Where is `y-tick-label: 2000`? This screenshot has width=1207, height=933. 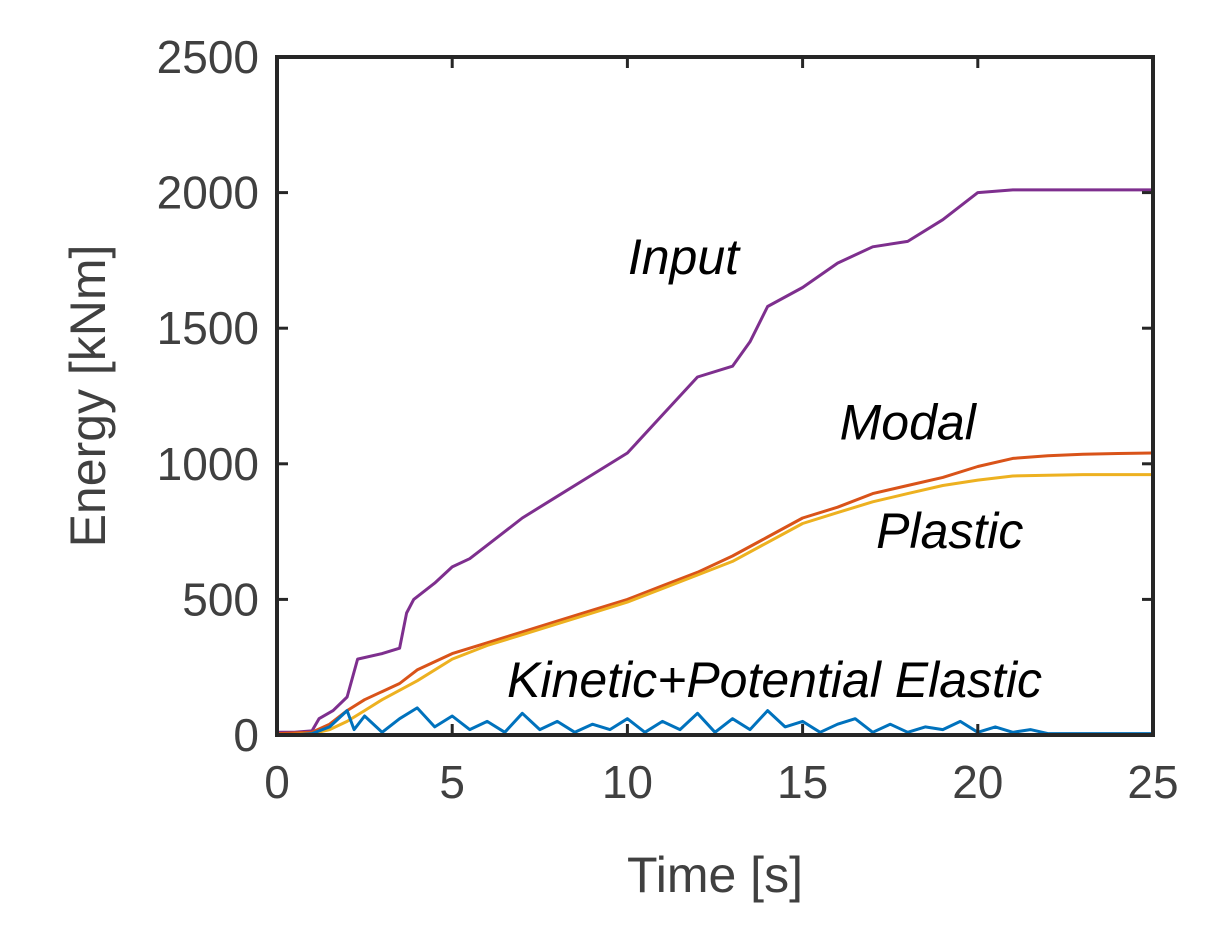 y-tick-label: 2000 is located at coordinates (208, 193).